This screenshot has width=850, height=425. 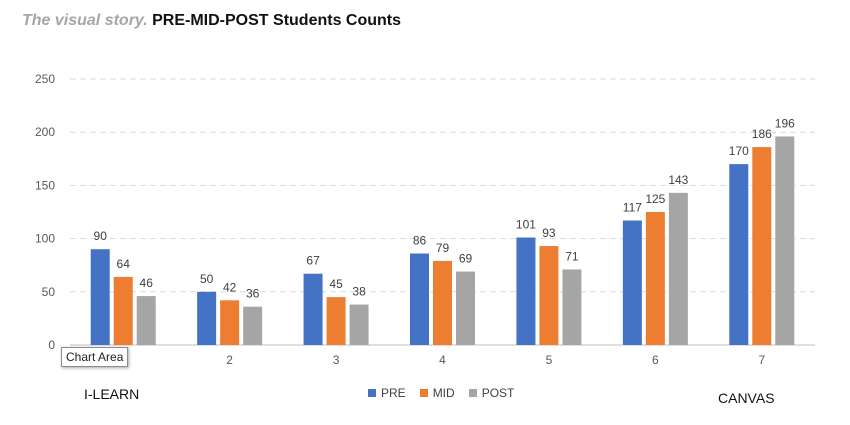 I want to click on x-tick-label: 4, so click(x=442, y=360).